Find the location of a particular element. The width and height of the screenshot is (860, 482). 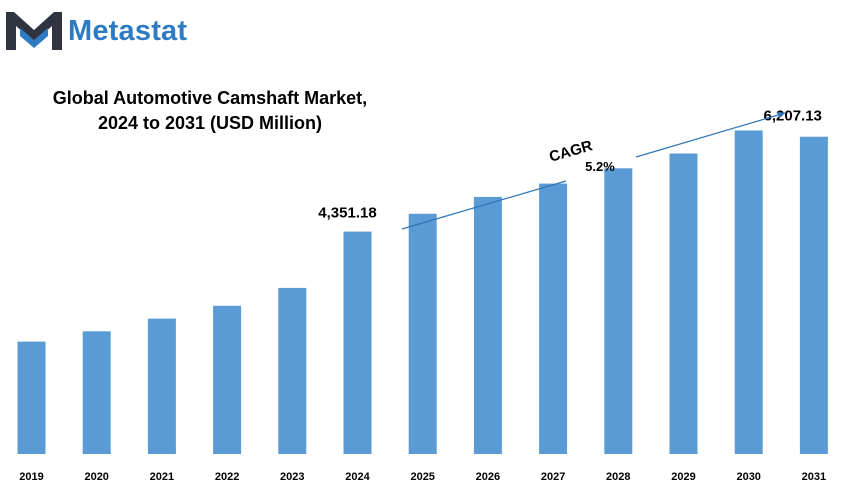

bar-2021 is located at coordinates (161, 386).